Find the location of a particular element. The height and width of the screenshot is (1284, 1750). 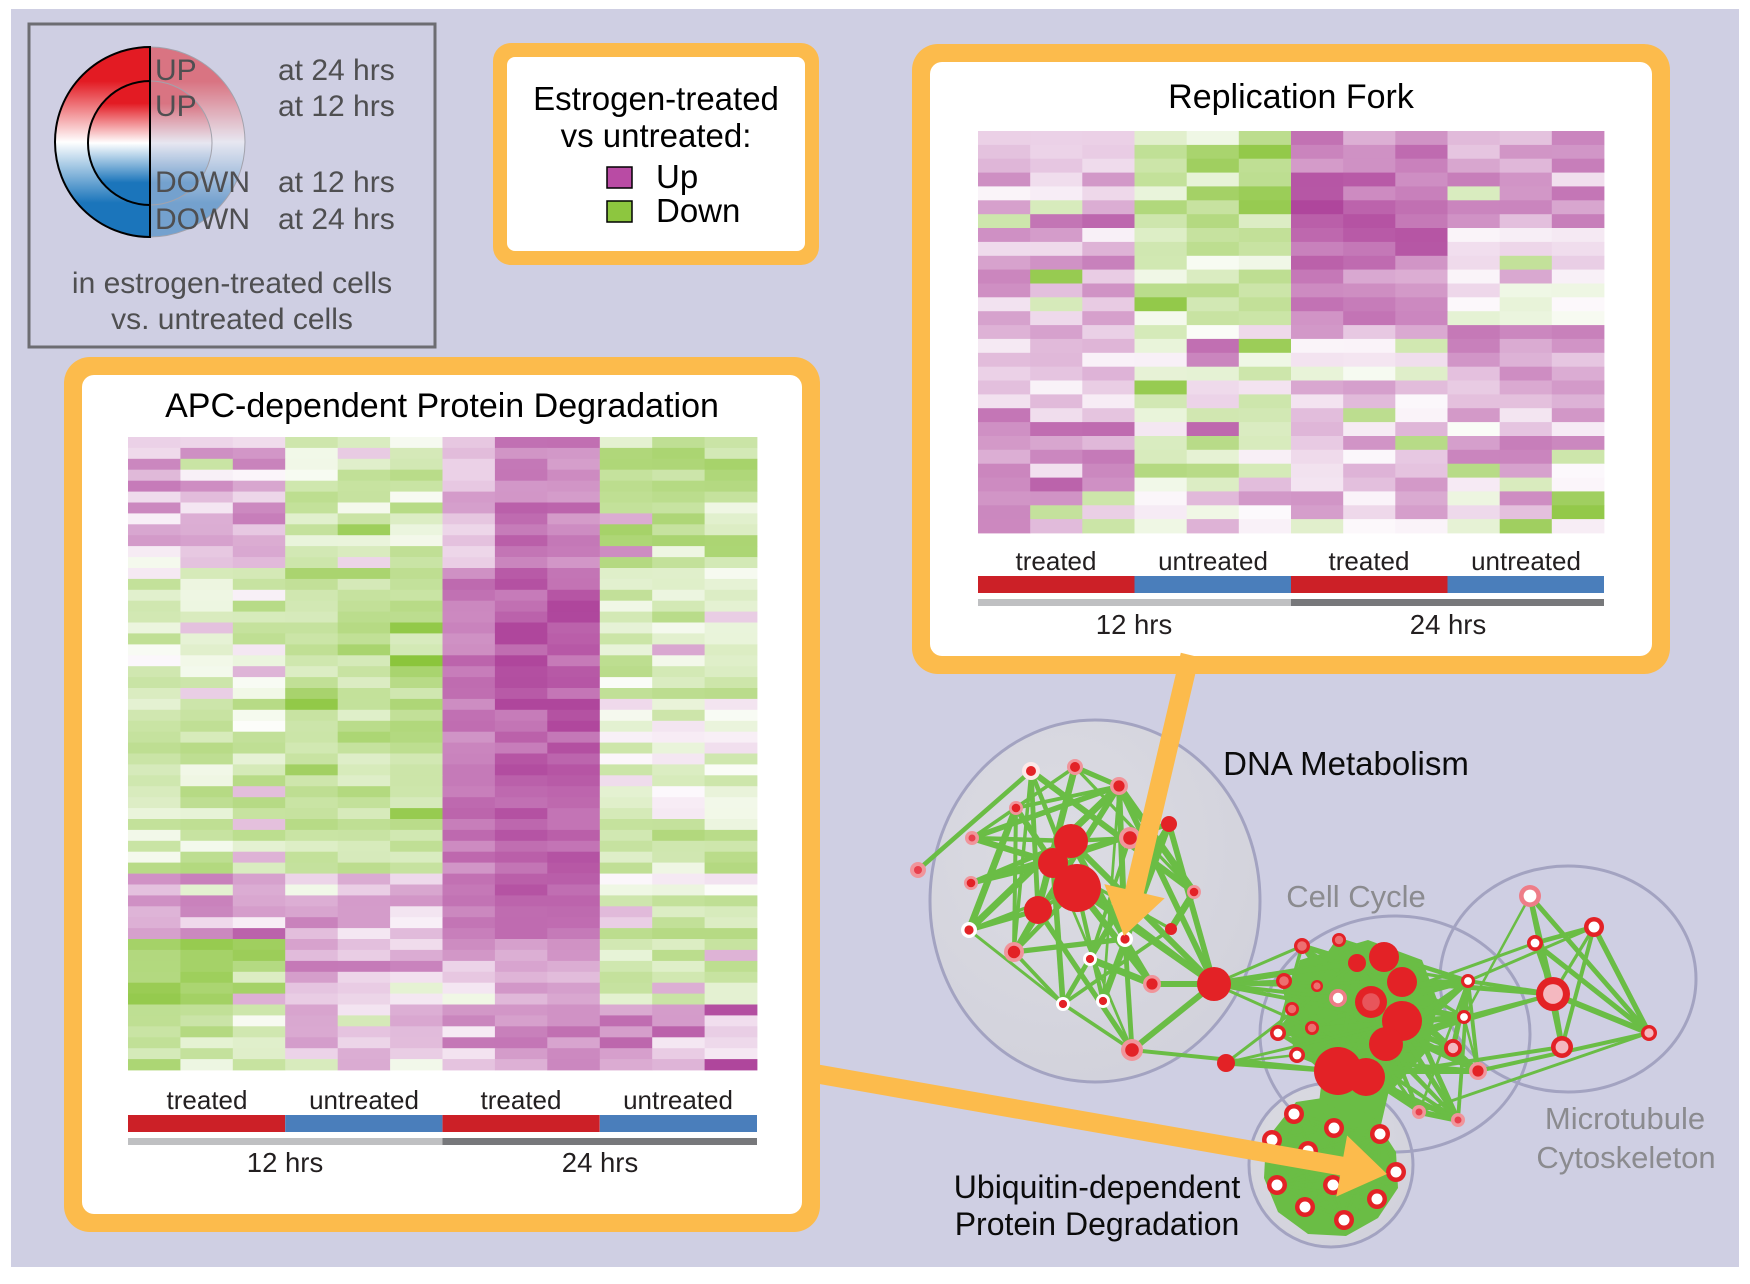

svg-text: vs. untreated cells is located at coordinates (232, 319).